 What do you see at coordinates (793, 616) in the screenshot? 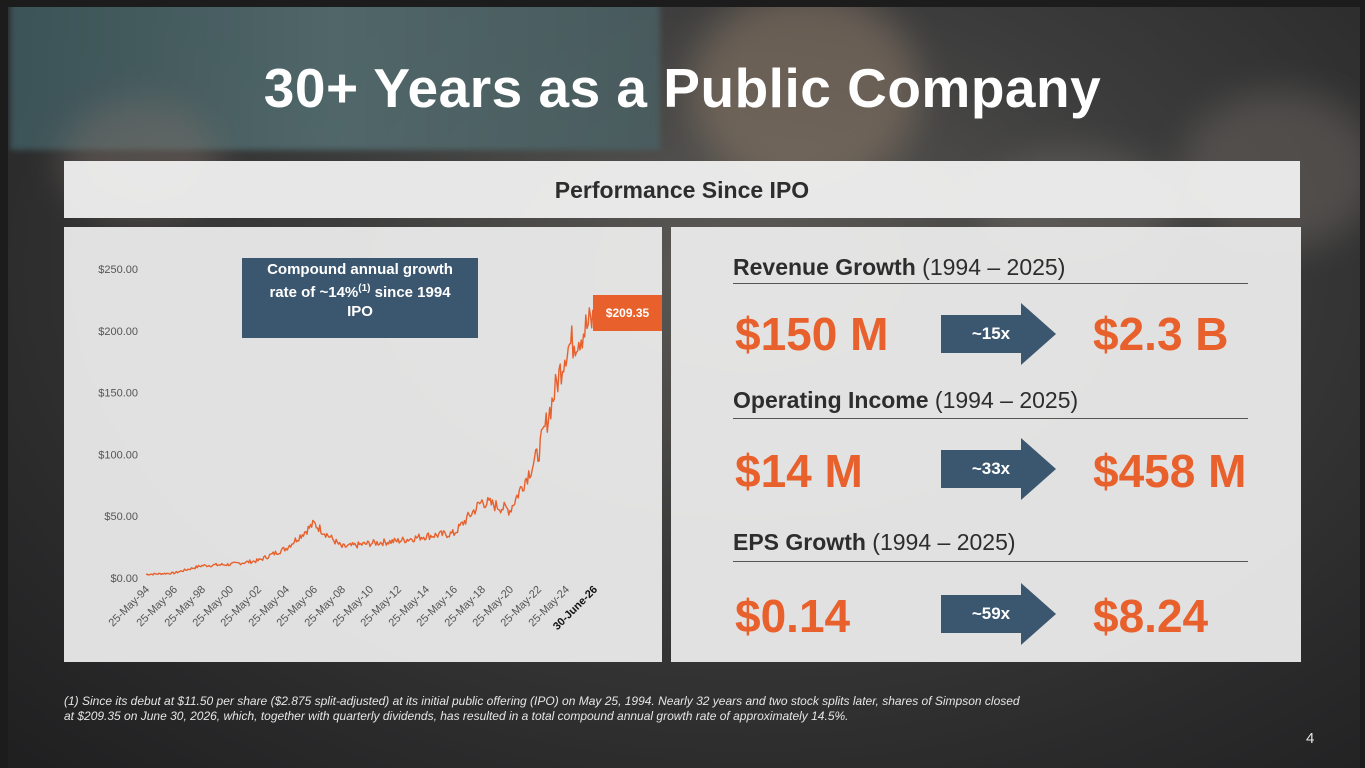
I see `eps-from-value: $0.14` at bounding box center [793, 616].